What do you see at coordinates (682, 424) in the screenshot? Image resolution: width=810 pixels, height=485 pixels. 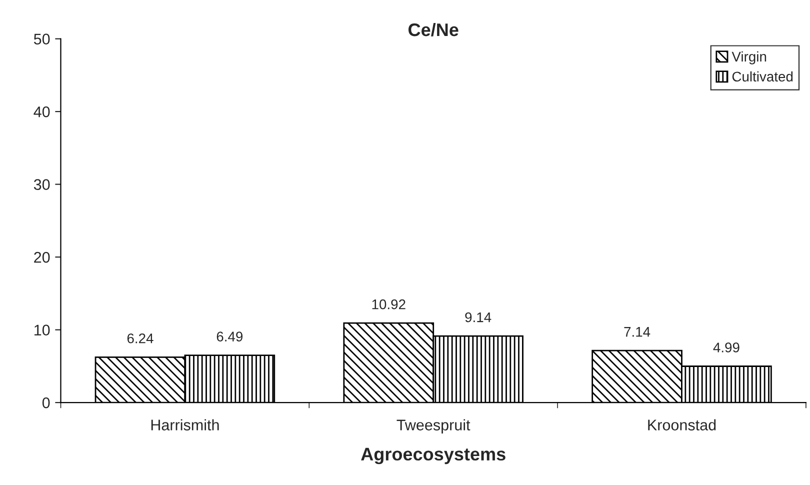 I see `x-tick-label: Kroonstad` at bounding box center [682, 424].